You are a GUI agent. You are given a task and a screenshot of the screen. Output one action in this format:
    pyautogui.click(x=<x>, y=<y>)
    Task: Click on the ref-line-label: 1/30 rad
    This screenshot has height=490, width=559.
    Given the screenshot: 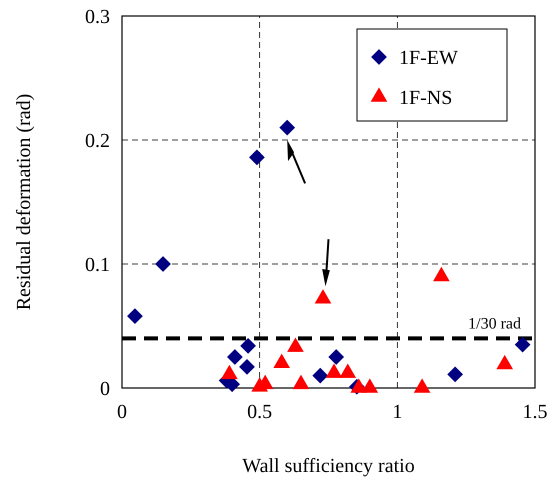 What is the action you would take?
    pyautogui.click(x=494, y=323)
    